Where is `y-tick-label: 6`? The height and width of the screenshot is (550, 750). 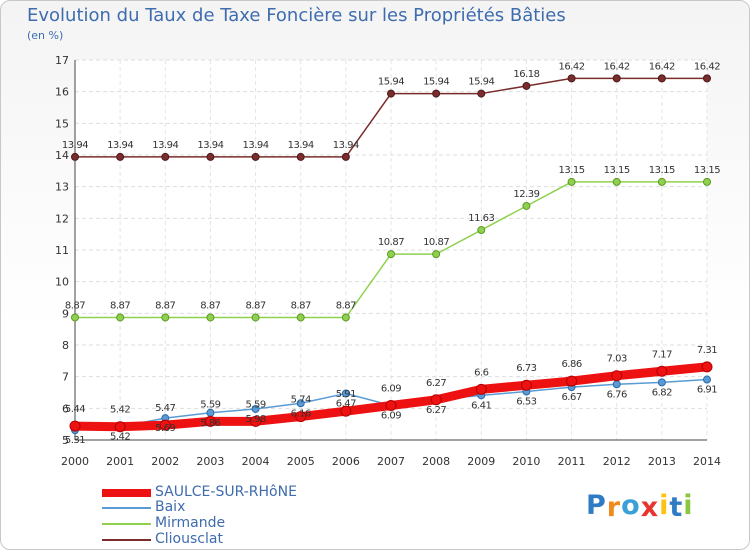
y-tick-label: 6 is located at coordinates (65, 408).